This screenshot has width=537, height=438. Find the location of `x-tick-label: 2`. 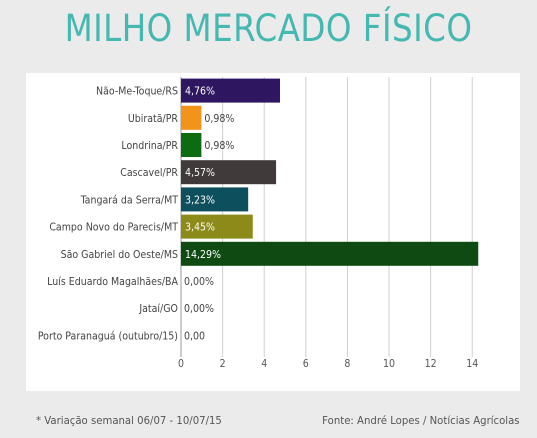

x-tick-label: 2 is located at coordinates (223, 364).